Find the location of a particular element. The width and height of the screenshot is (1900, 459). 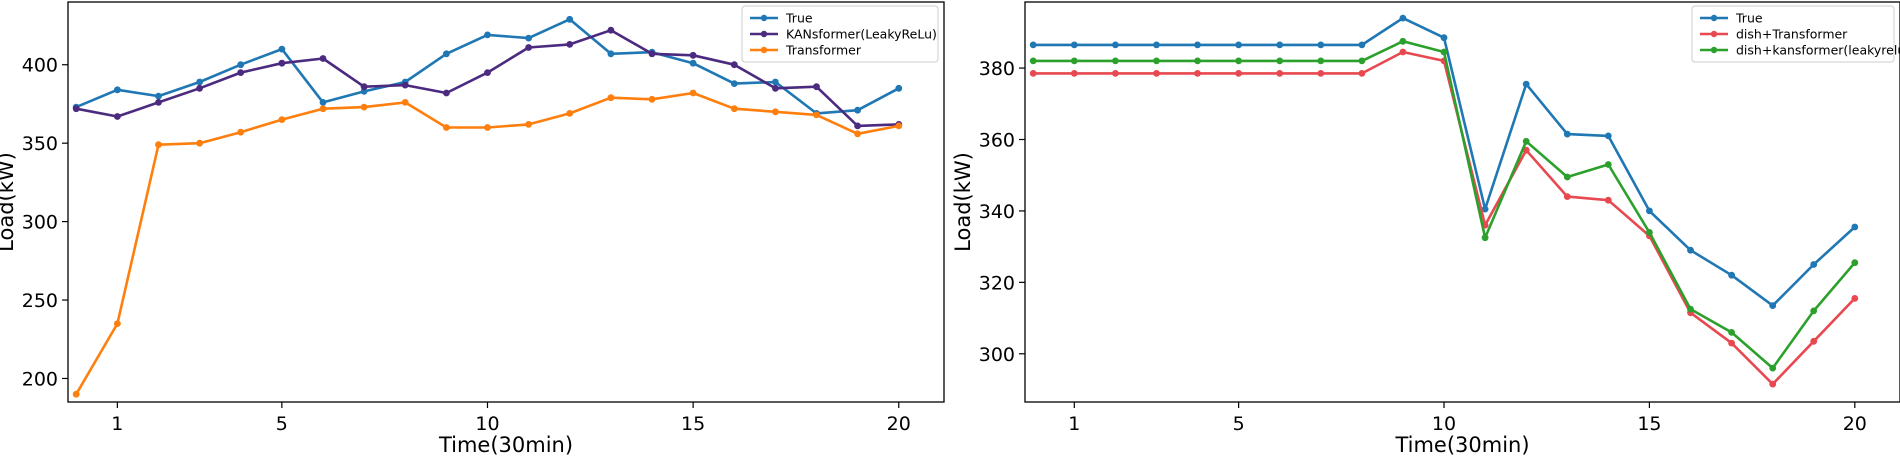

x-tick-label: 10 is located at coordinates (487, 424).